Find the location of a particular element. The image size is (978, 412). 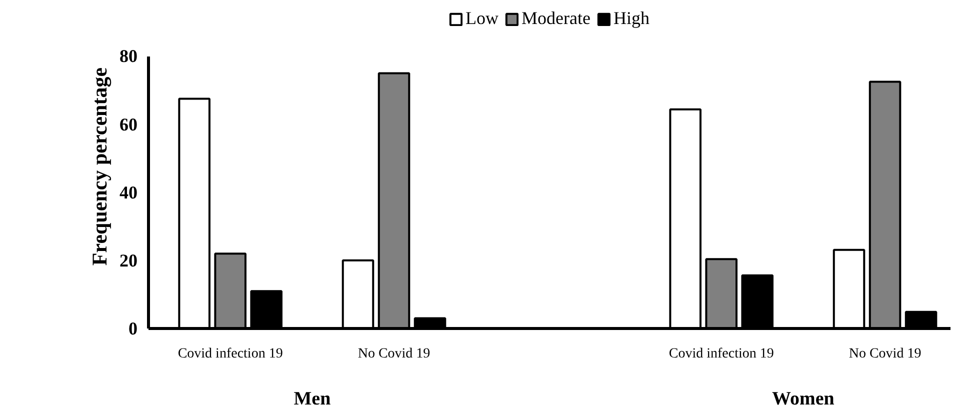

y-tick-label: 20 is located at coordinates (129, 260).